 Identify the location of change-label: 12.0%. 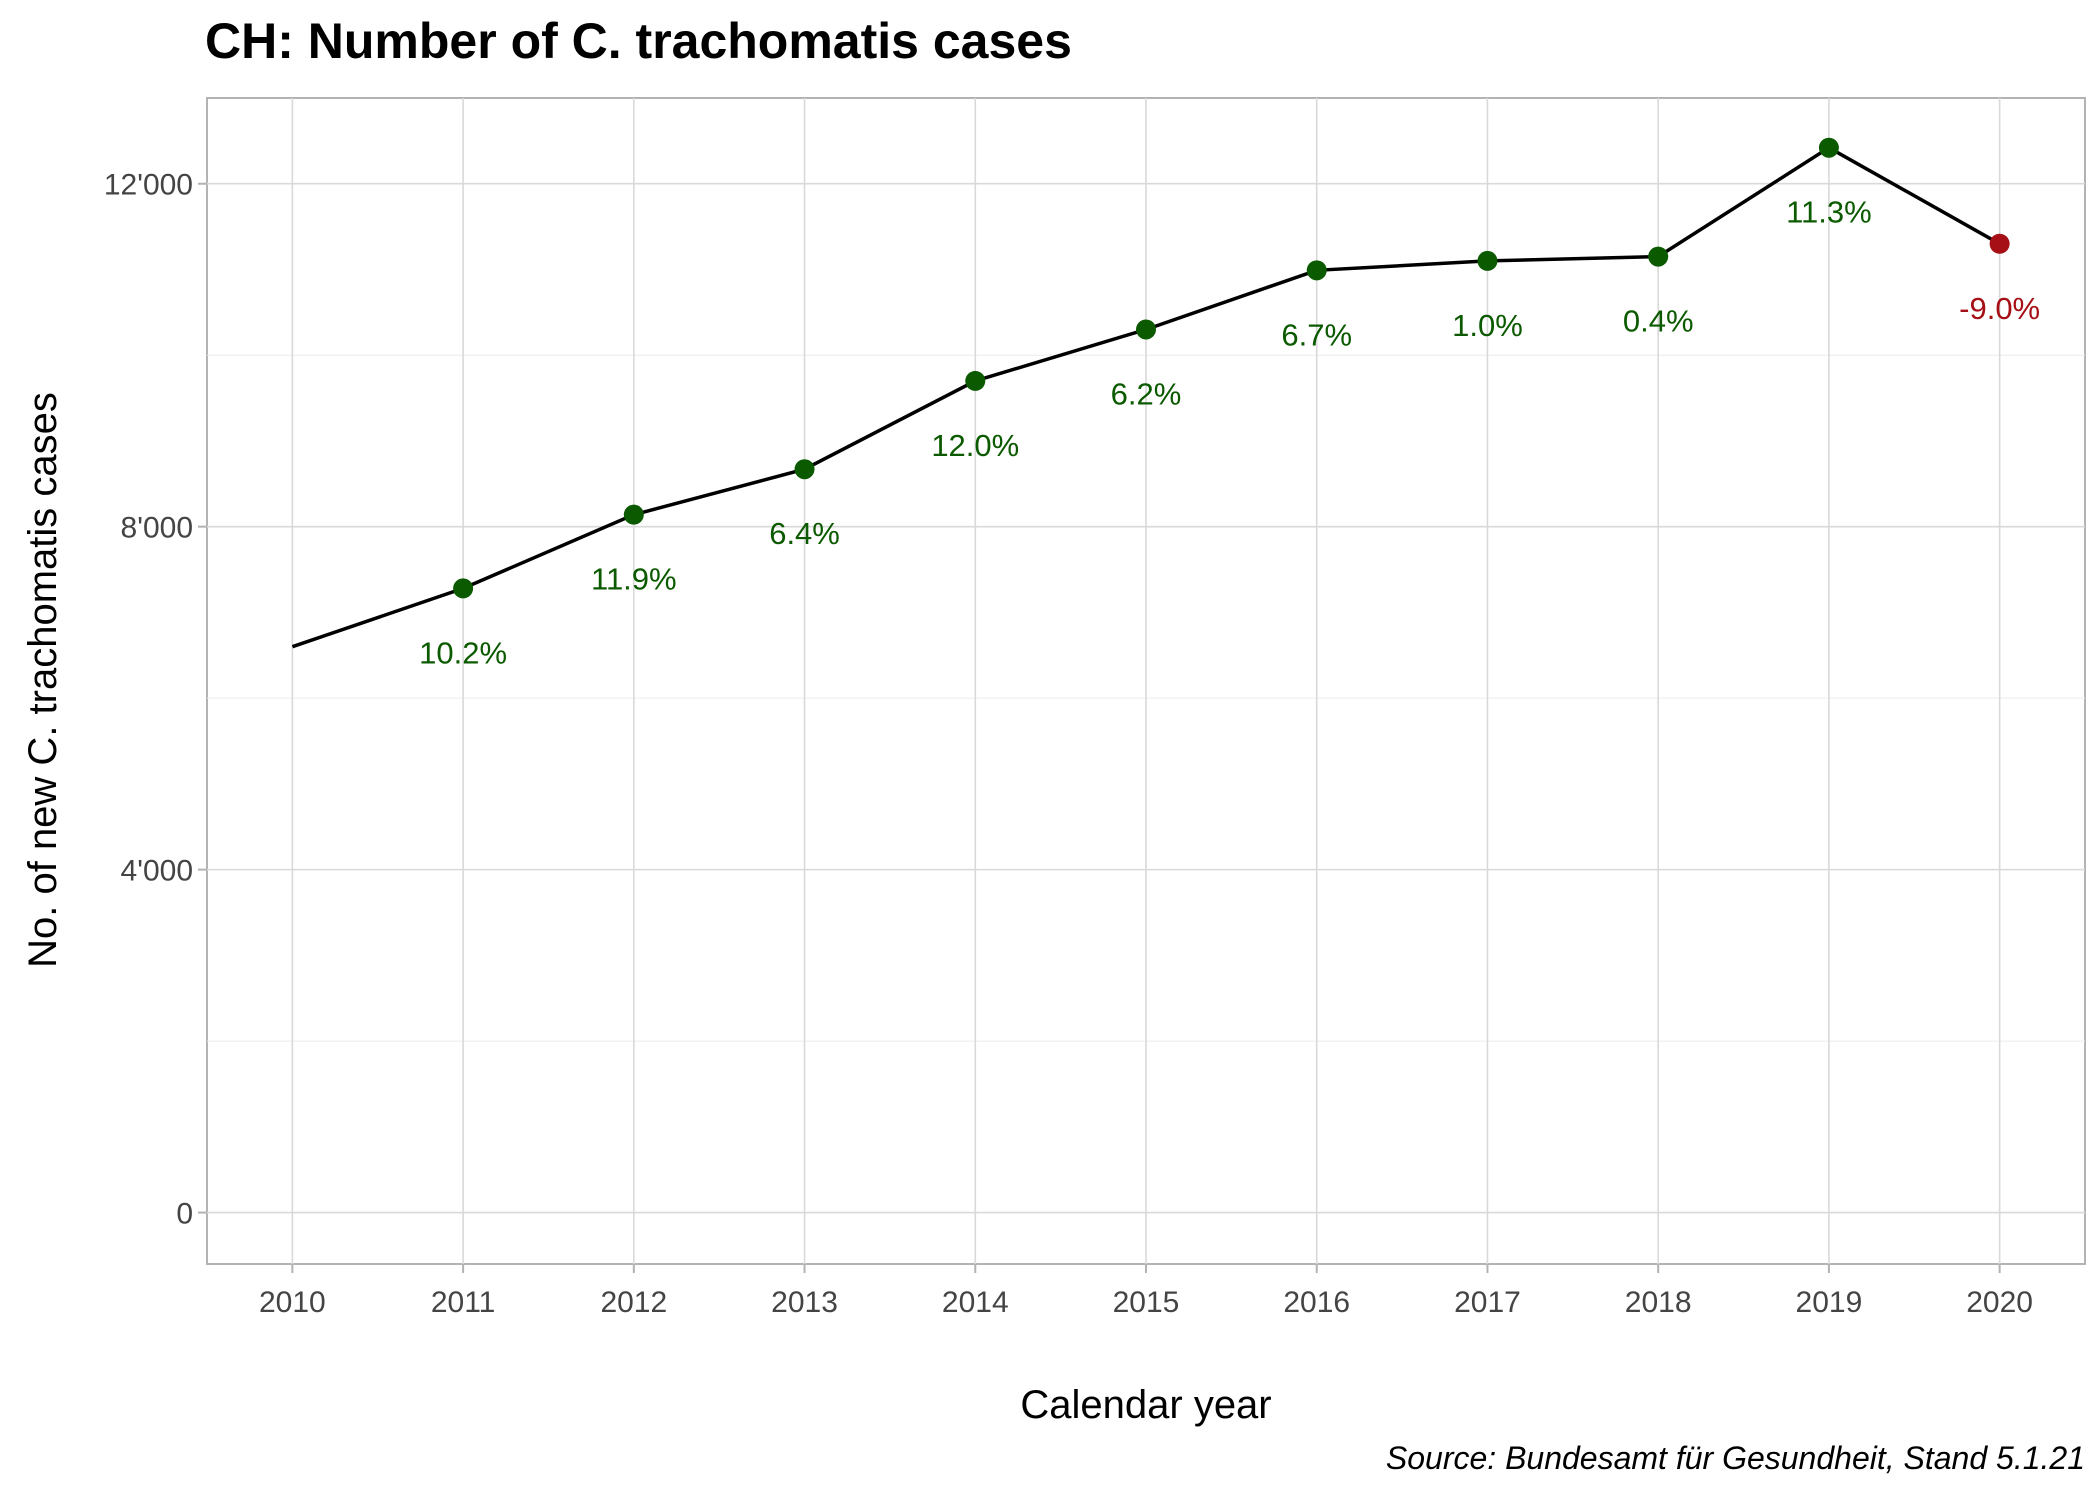
(975, 445).